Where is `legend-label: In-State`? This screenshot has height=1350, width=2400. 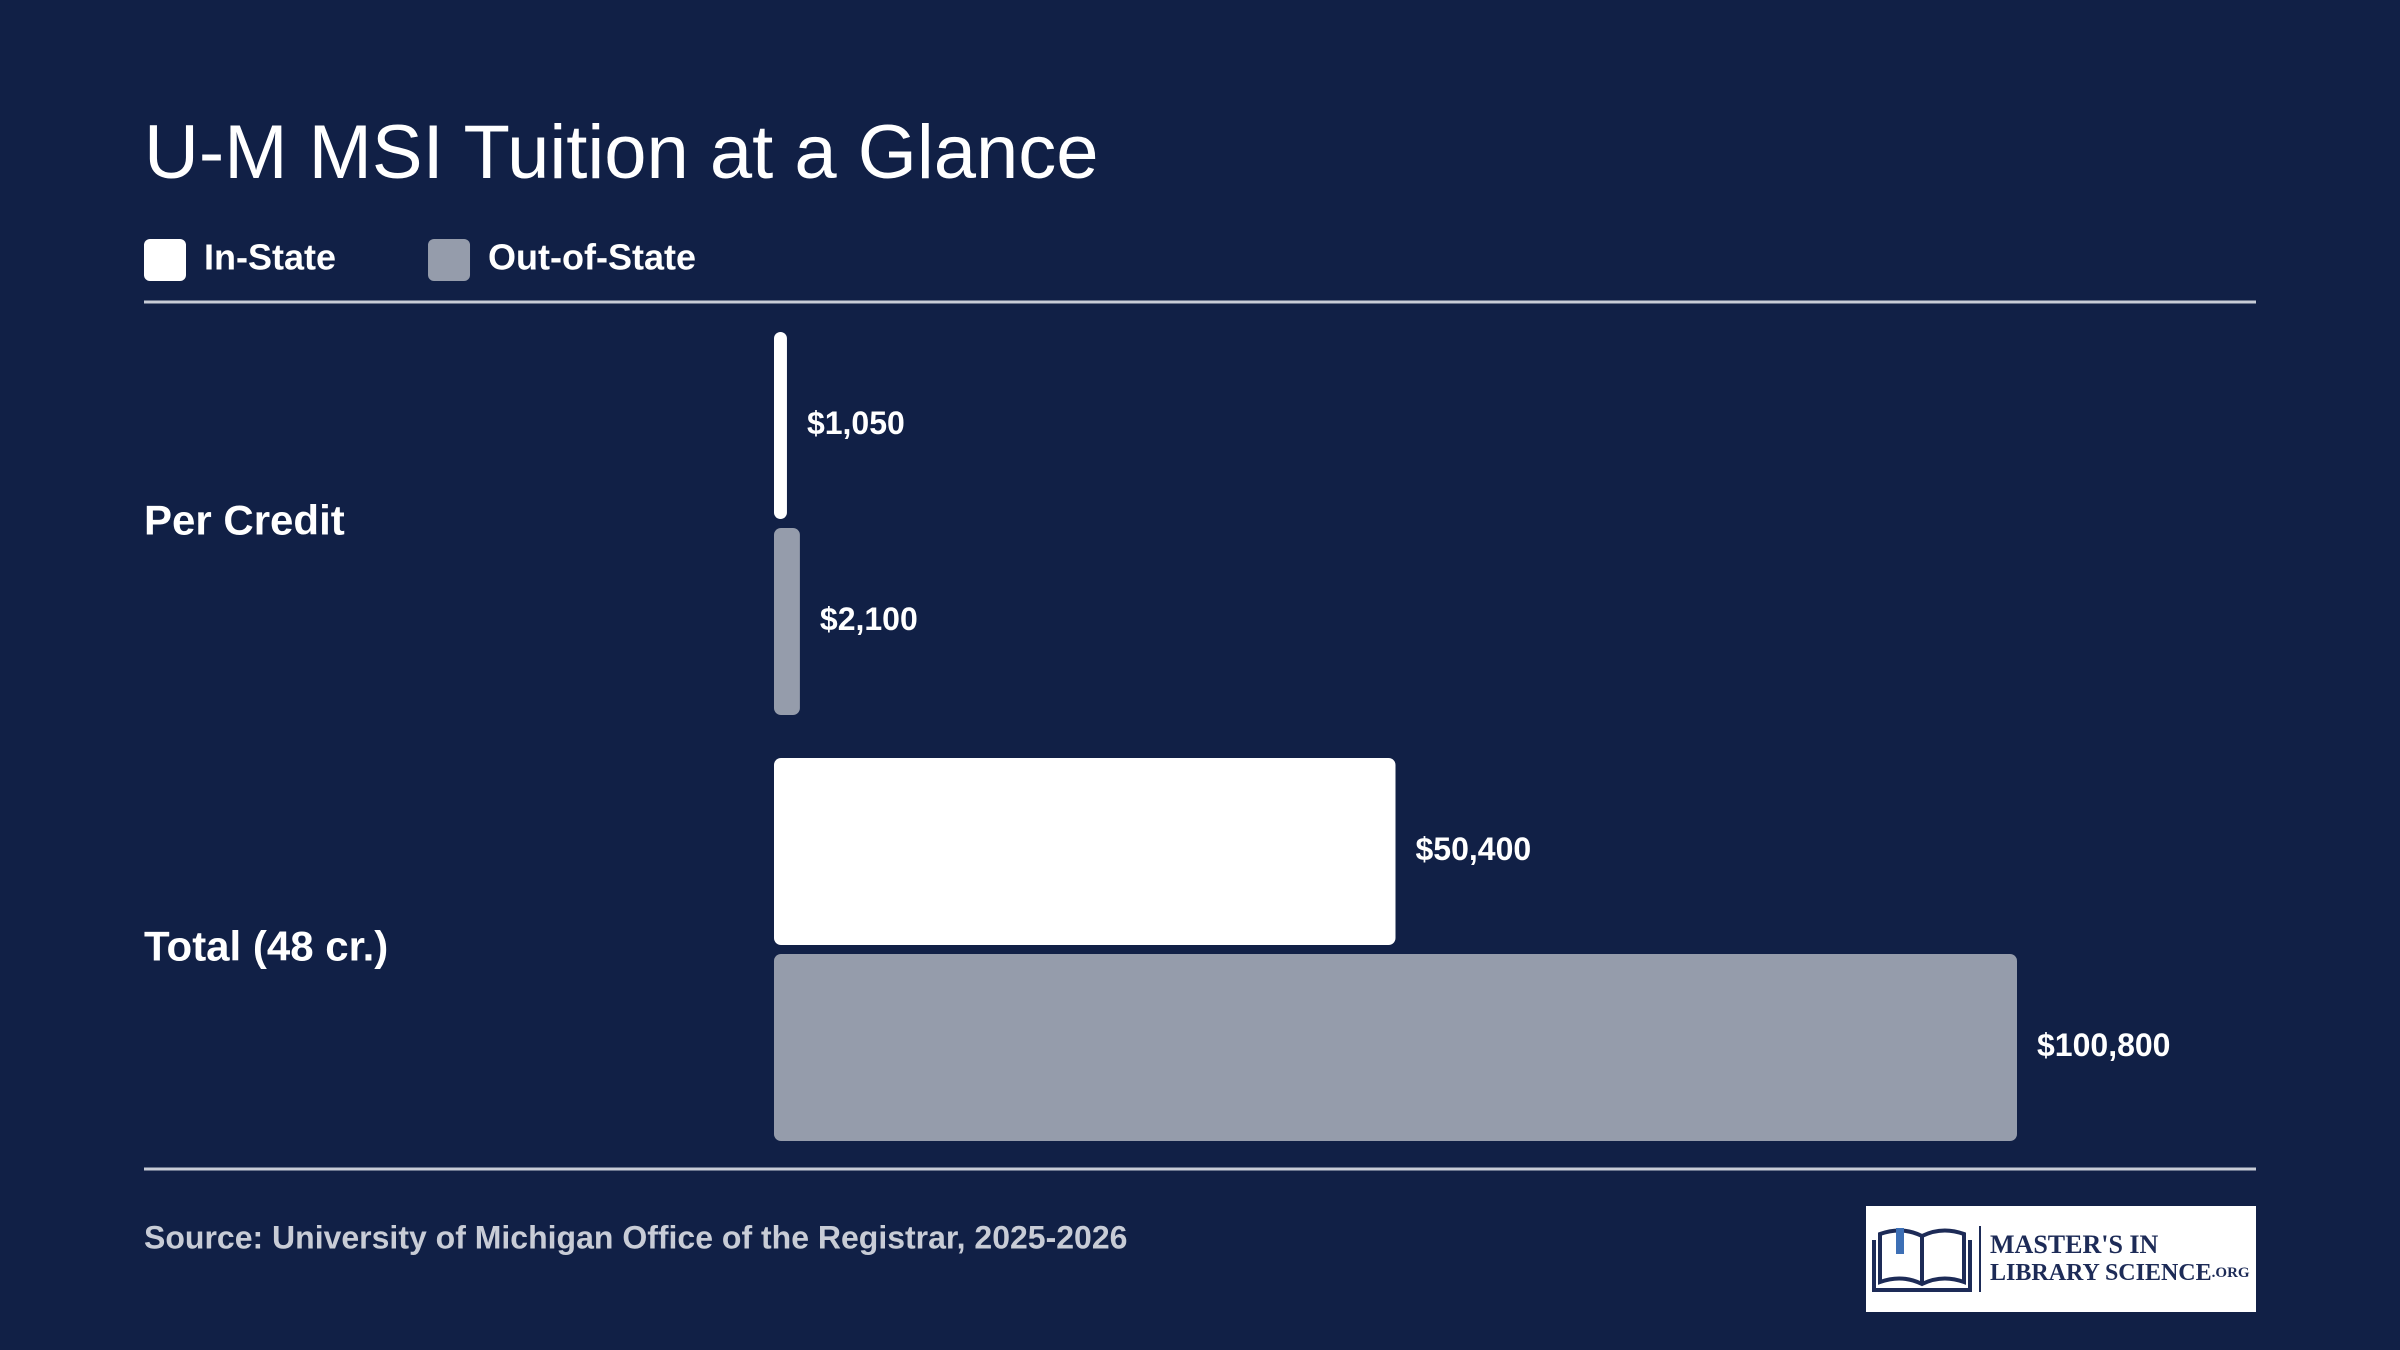 legend-label: In-State is located at coordinates (270, 257).